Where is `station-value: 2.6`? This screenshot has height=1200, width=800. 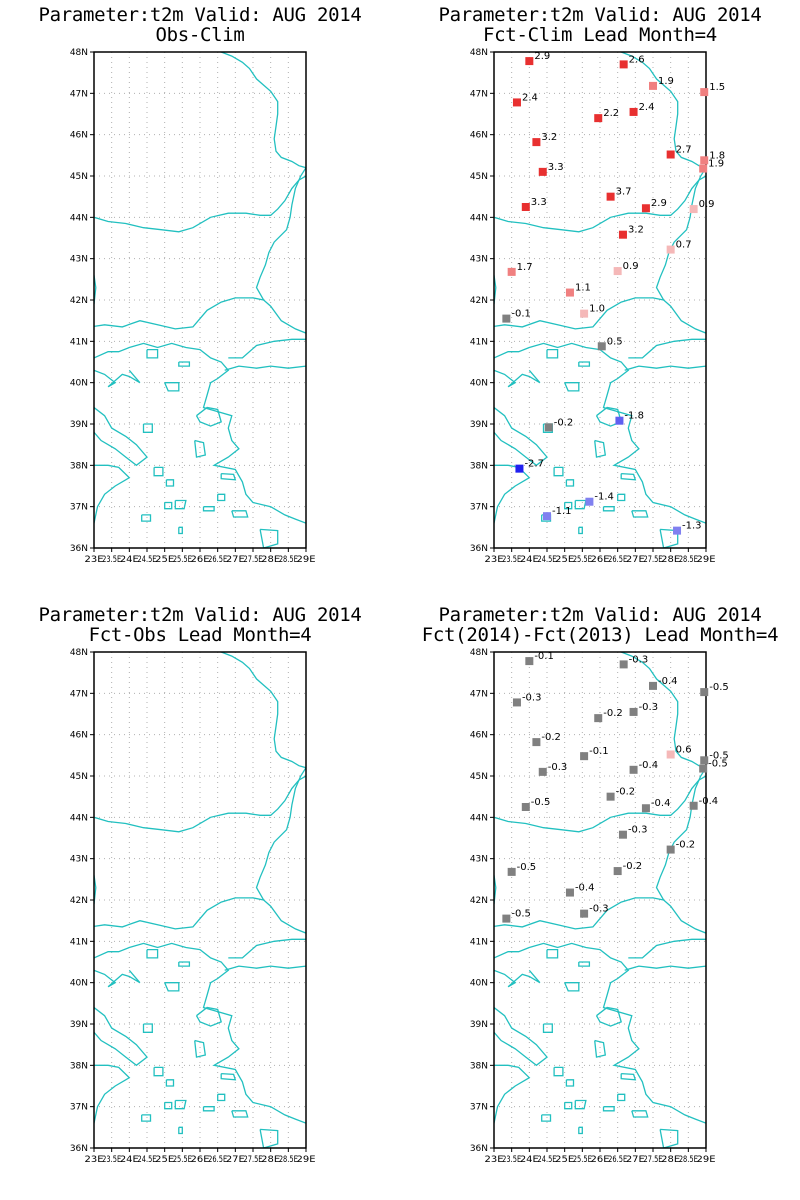 station-value: 2.6 is located at coordinates (637, 59).